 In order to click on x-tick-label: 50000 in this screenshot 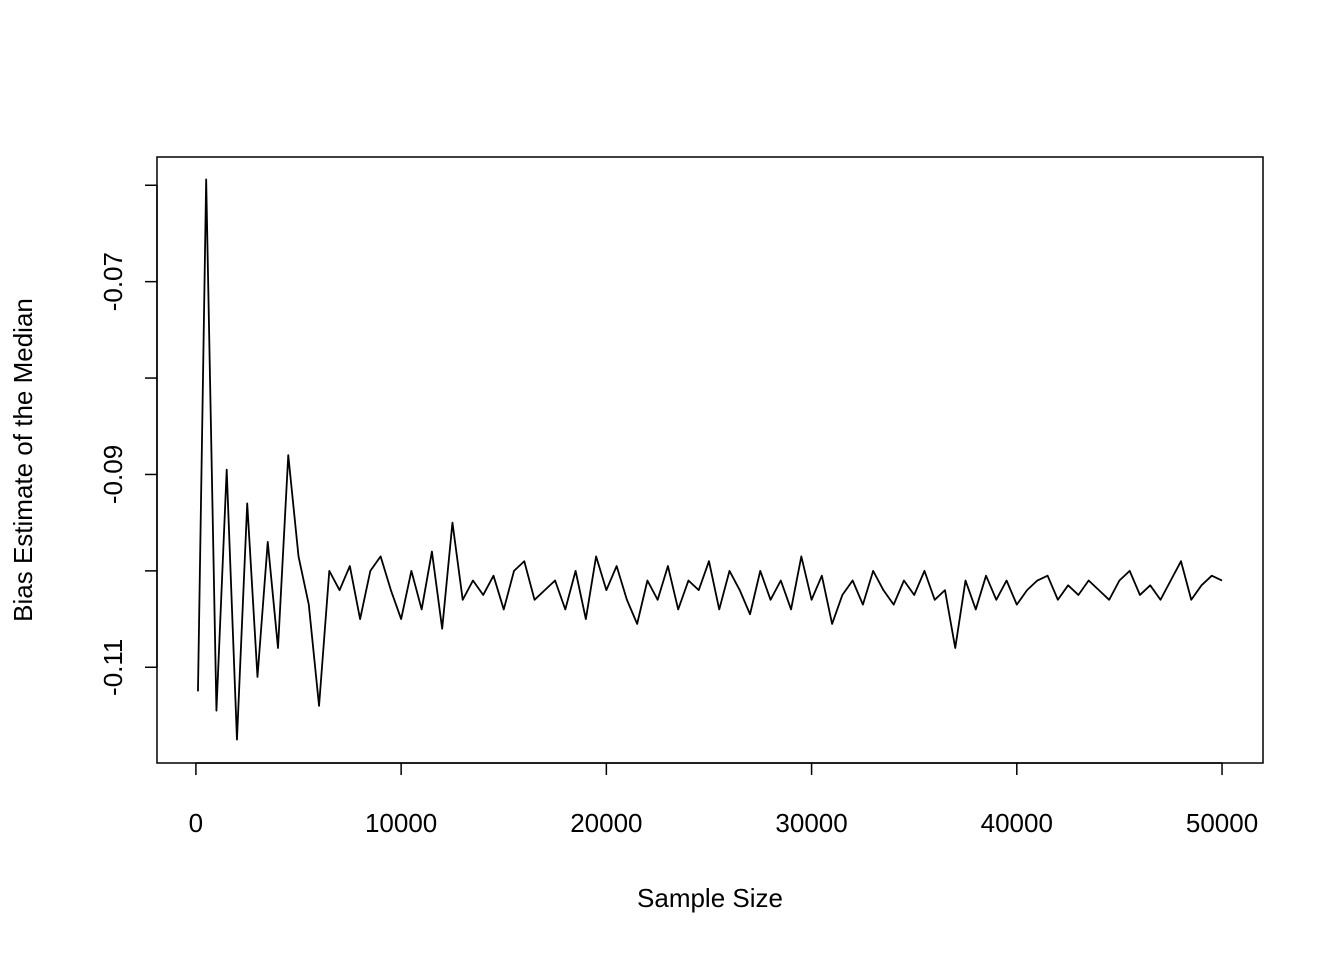, I will do `click(1222, 823)`.